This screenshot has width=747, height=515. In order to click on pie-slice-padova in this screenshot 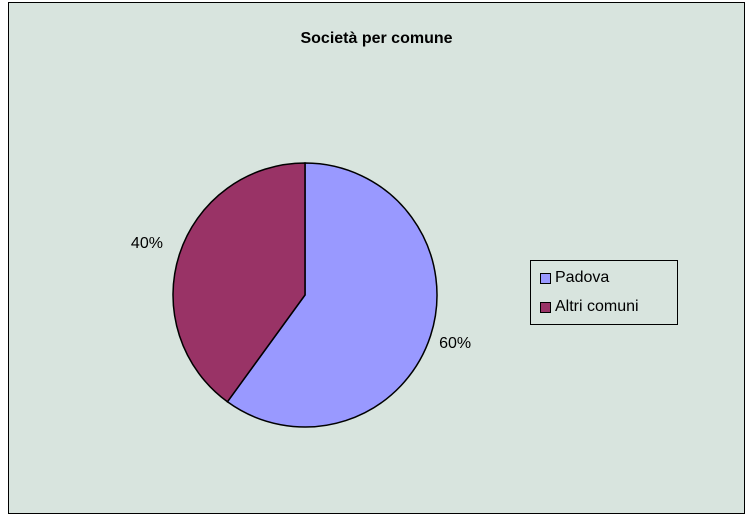, I will do `click(332, 295)`.